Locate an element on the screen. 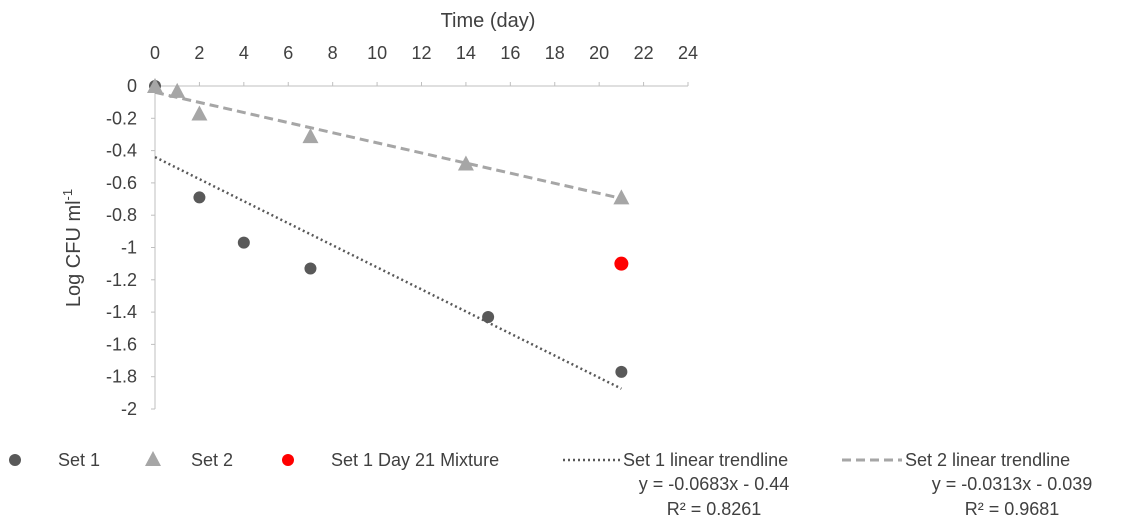 Image resolution: width=1127 pixels, height=526 pixels. legend-label-set-2-trendline: Set 2 linear trendline is located at coordinates (987, 460).